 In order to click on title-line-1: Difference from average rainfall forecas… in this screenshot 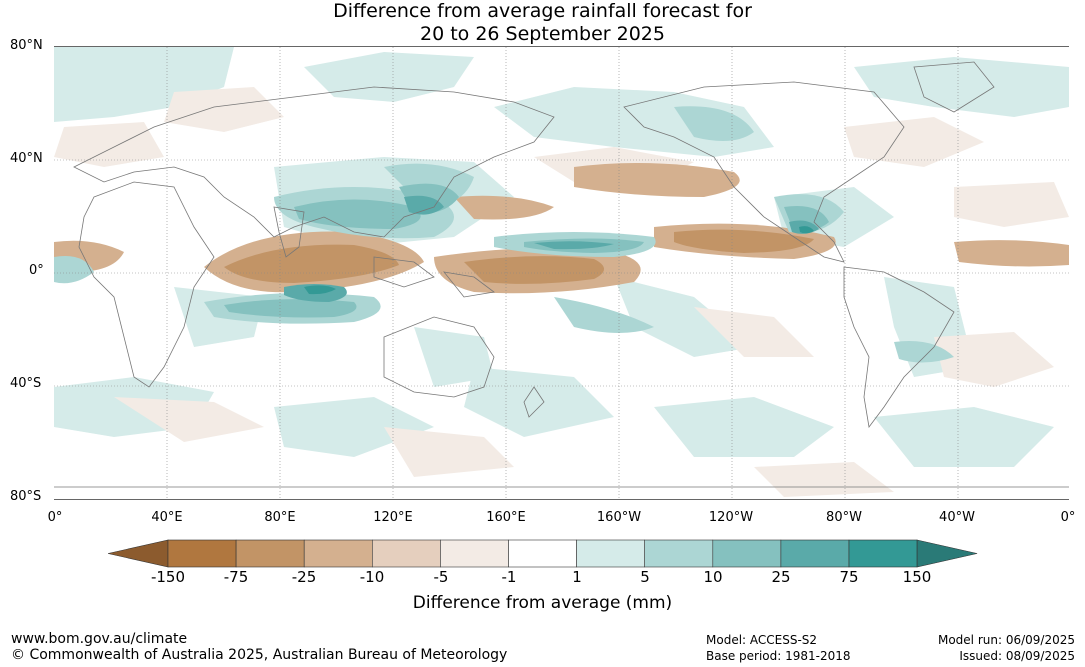, I will do `click(542, 11)`.